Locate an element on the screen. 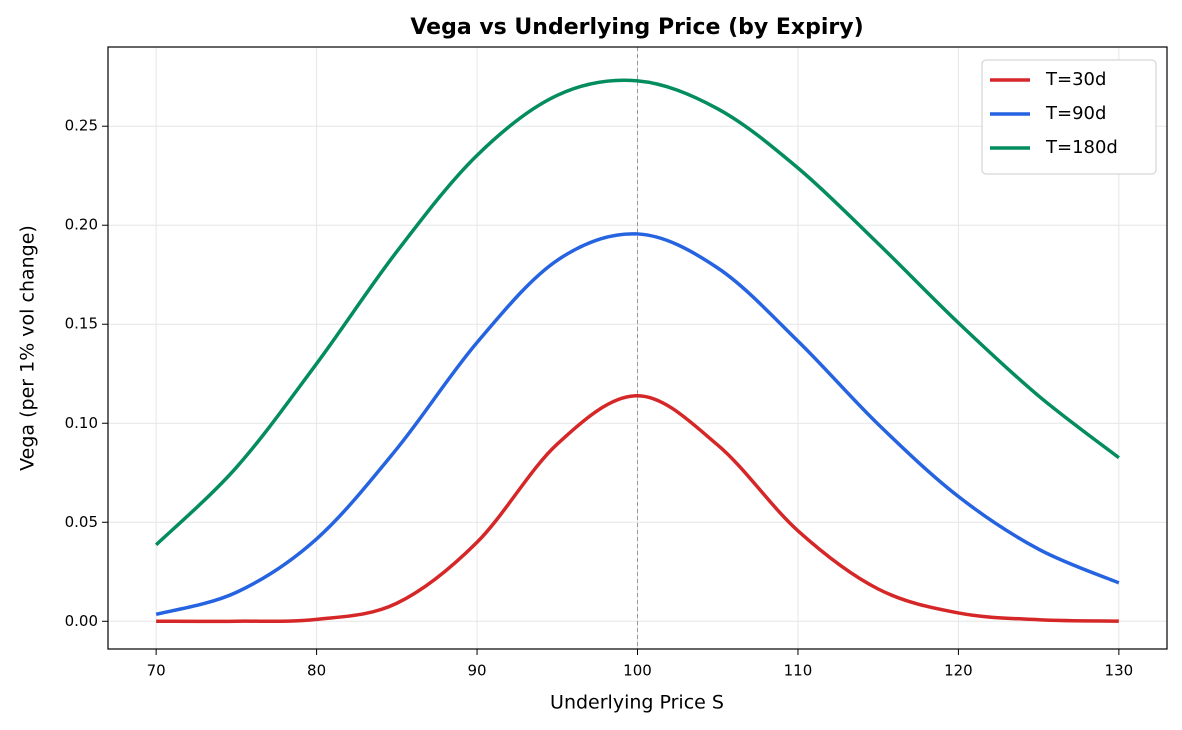 This screenshot has width=1182, height=730. legend-box is located at coordinates (1069, 117).